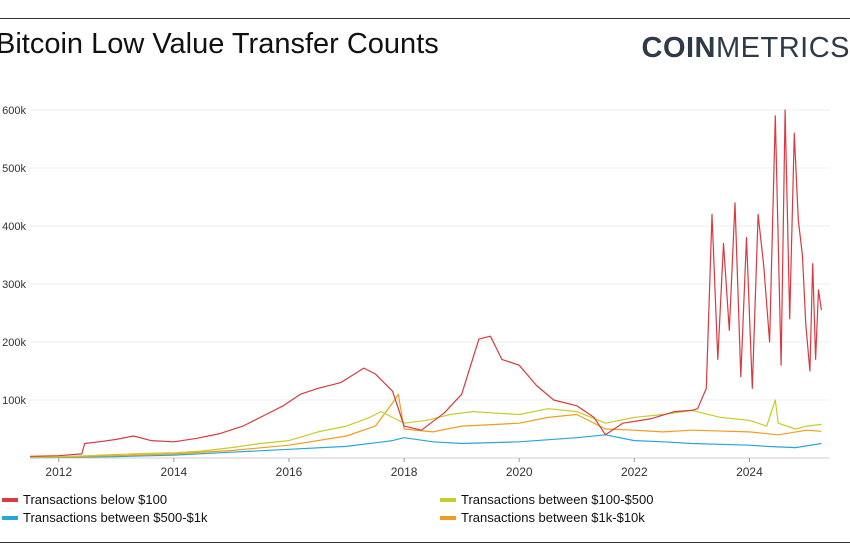  Describe the element at coordinates (219, 44) in the screenshot. I see `chart-title: Bitcoin Low Value Transfer Counts` at that location.